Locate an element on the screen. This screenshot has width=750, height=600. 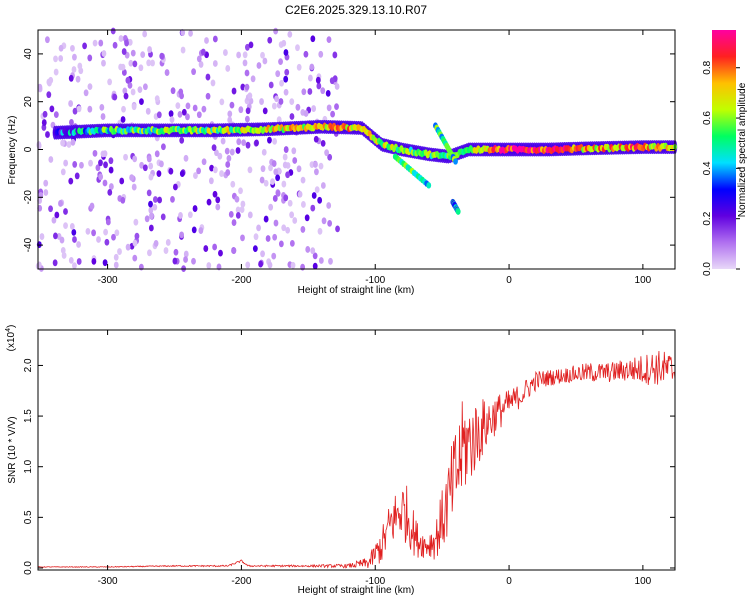
snr-y-tick-label: 0.5 is located at coordinates (28, 517).